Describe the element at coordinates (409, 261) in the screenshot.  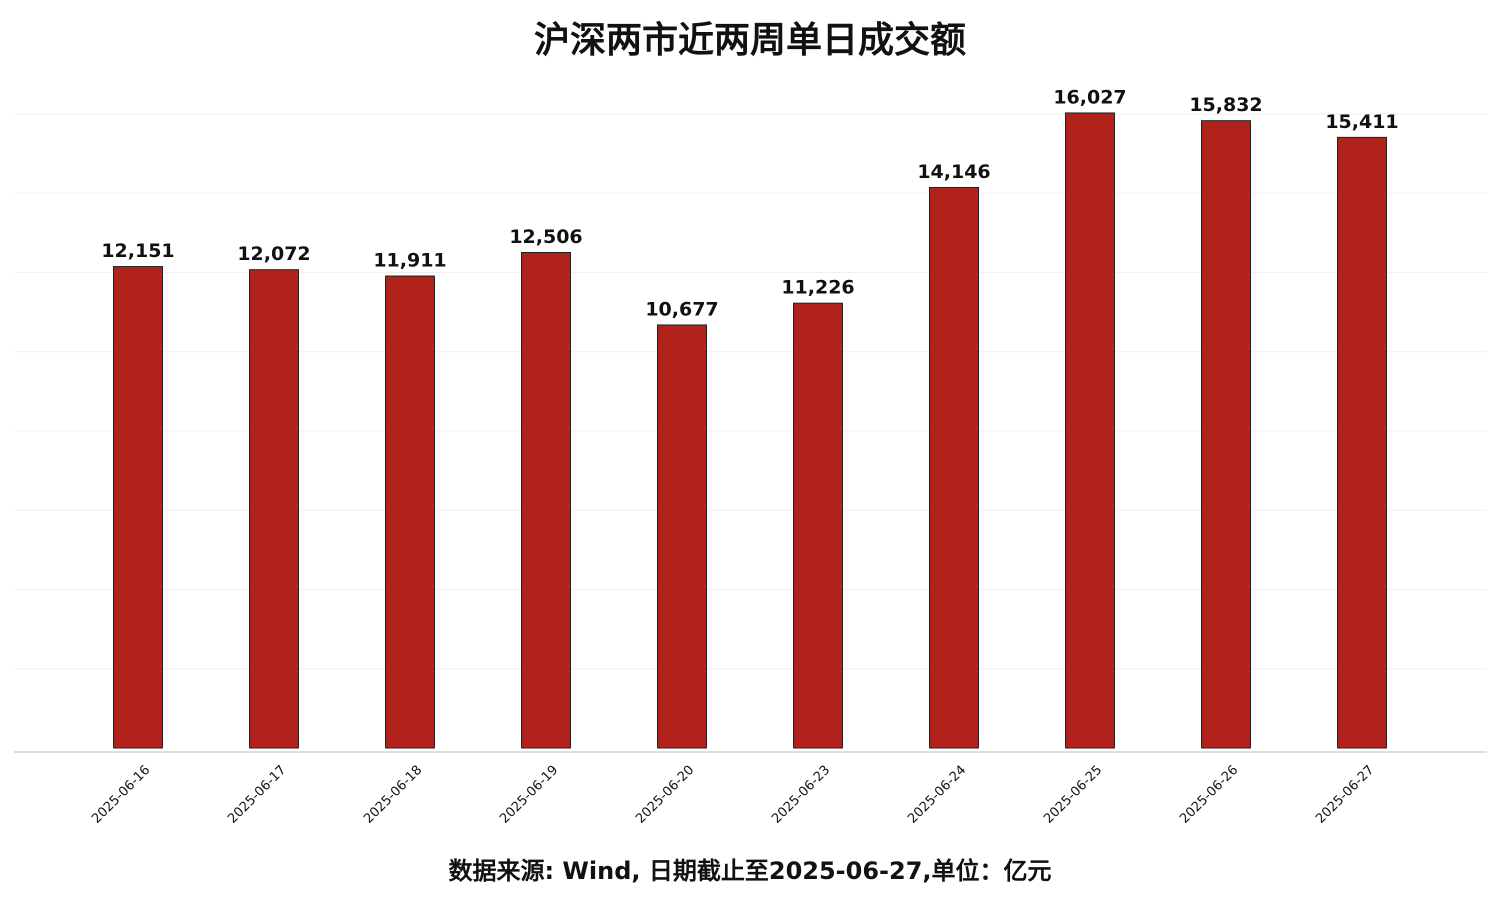
I see `value-label: 11,911` at that location.